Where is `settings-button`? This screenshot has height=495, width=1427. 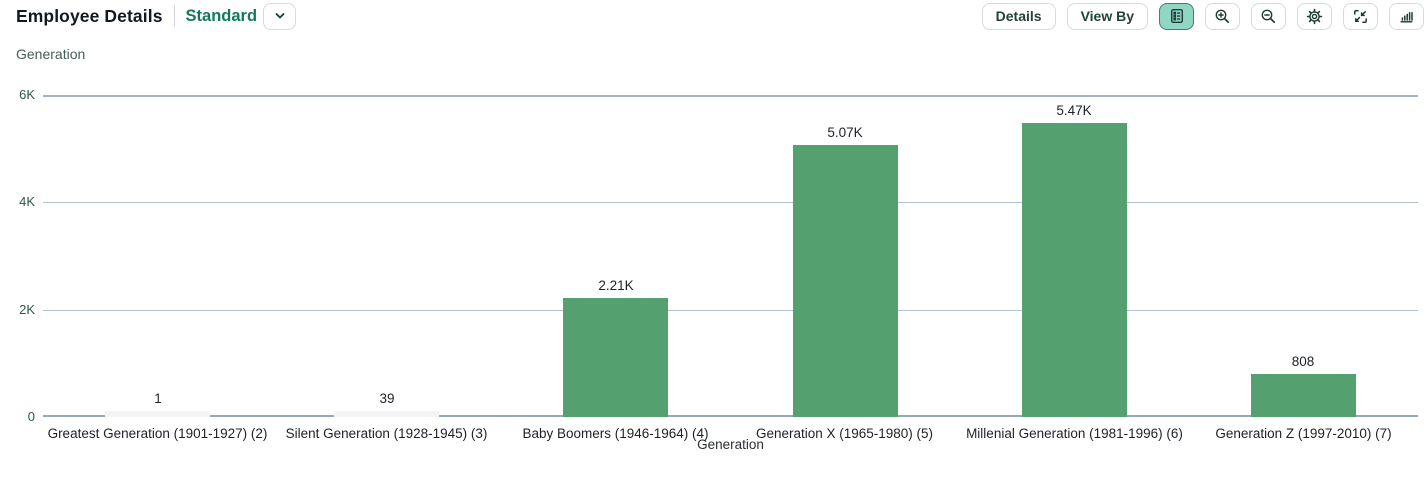 settings-button is located at coordinates (1314, 16).